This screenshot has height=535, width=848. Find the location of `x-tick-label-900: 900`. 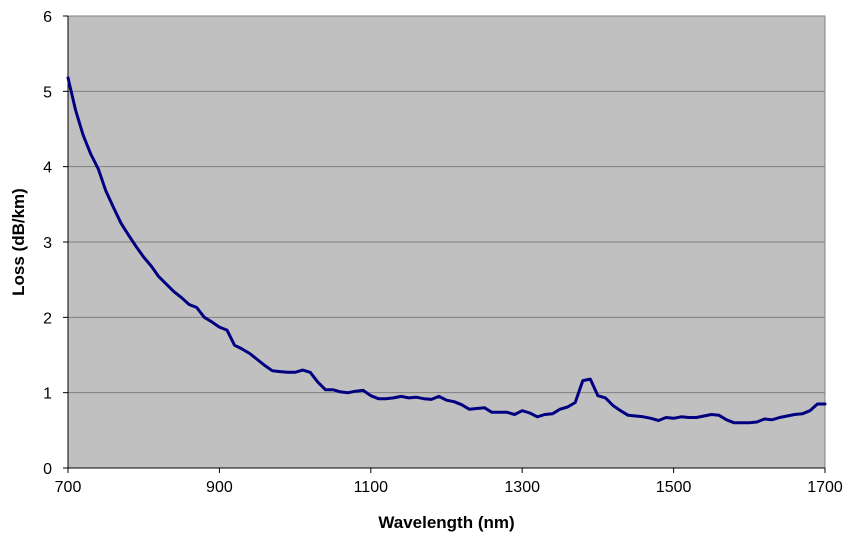

x-tick-label-900: 900 is located at coordinates (219, 487).